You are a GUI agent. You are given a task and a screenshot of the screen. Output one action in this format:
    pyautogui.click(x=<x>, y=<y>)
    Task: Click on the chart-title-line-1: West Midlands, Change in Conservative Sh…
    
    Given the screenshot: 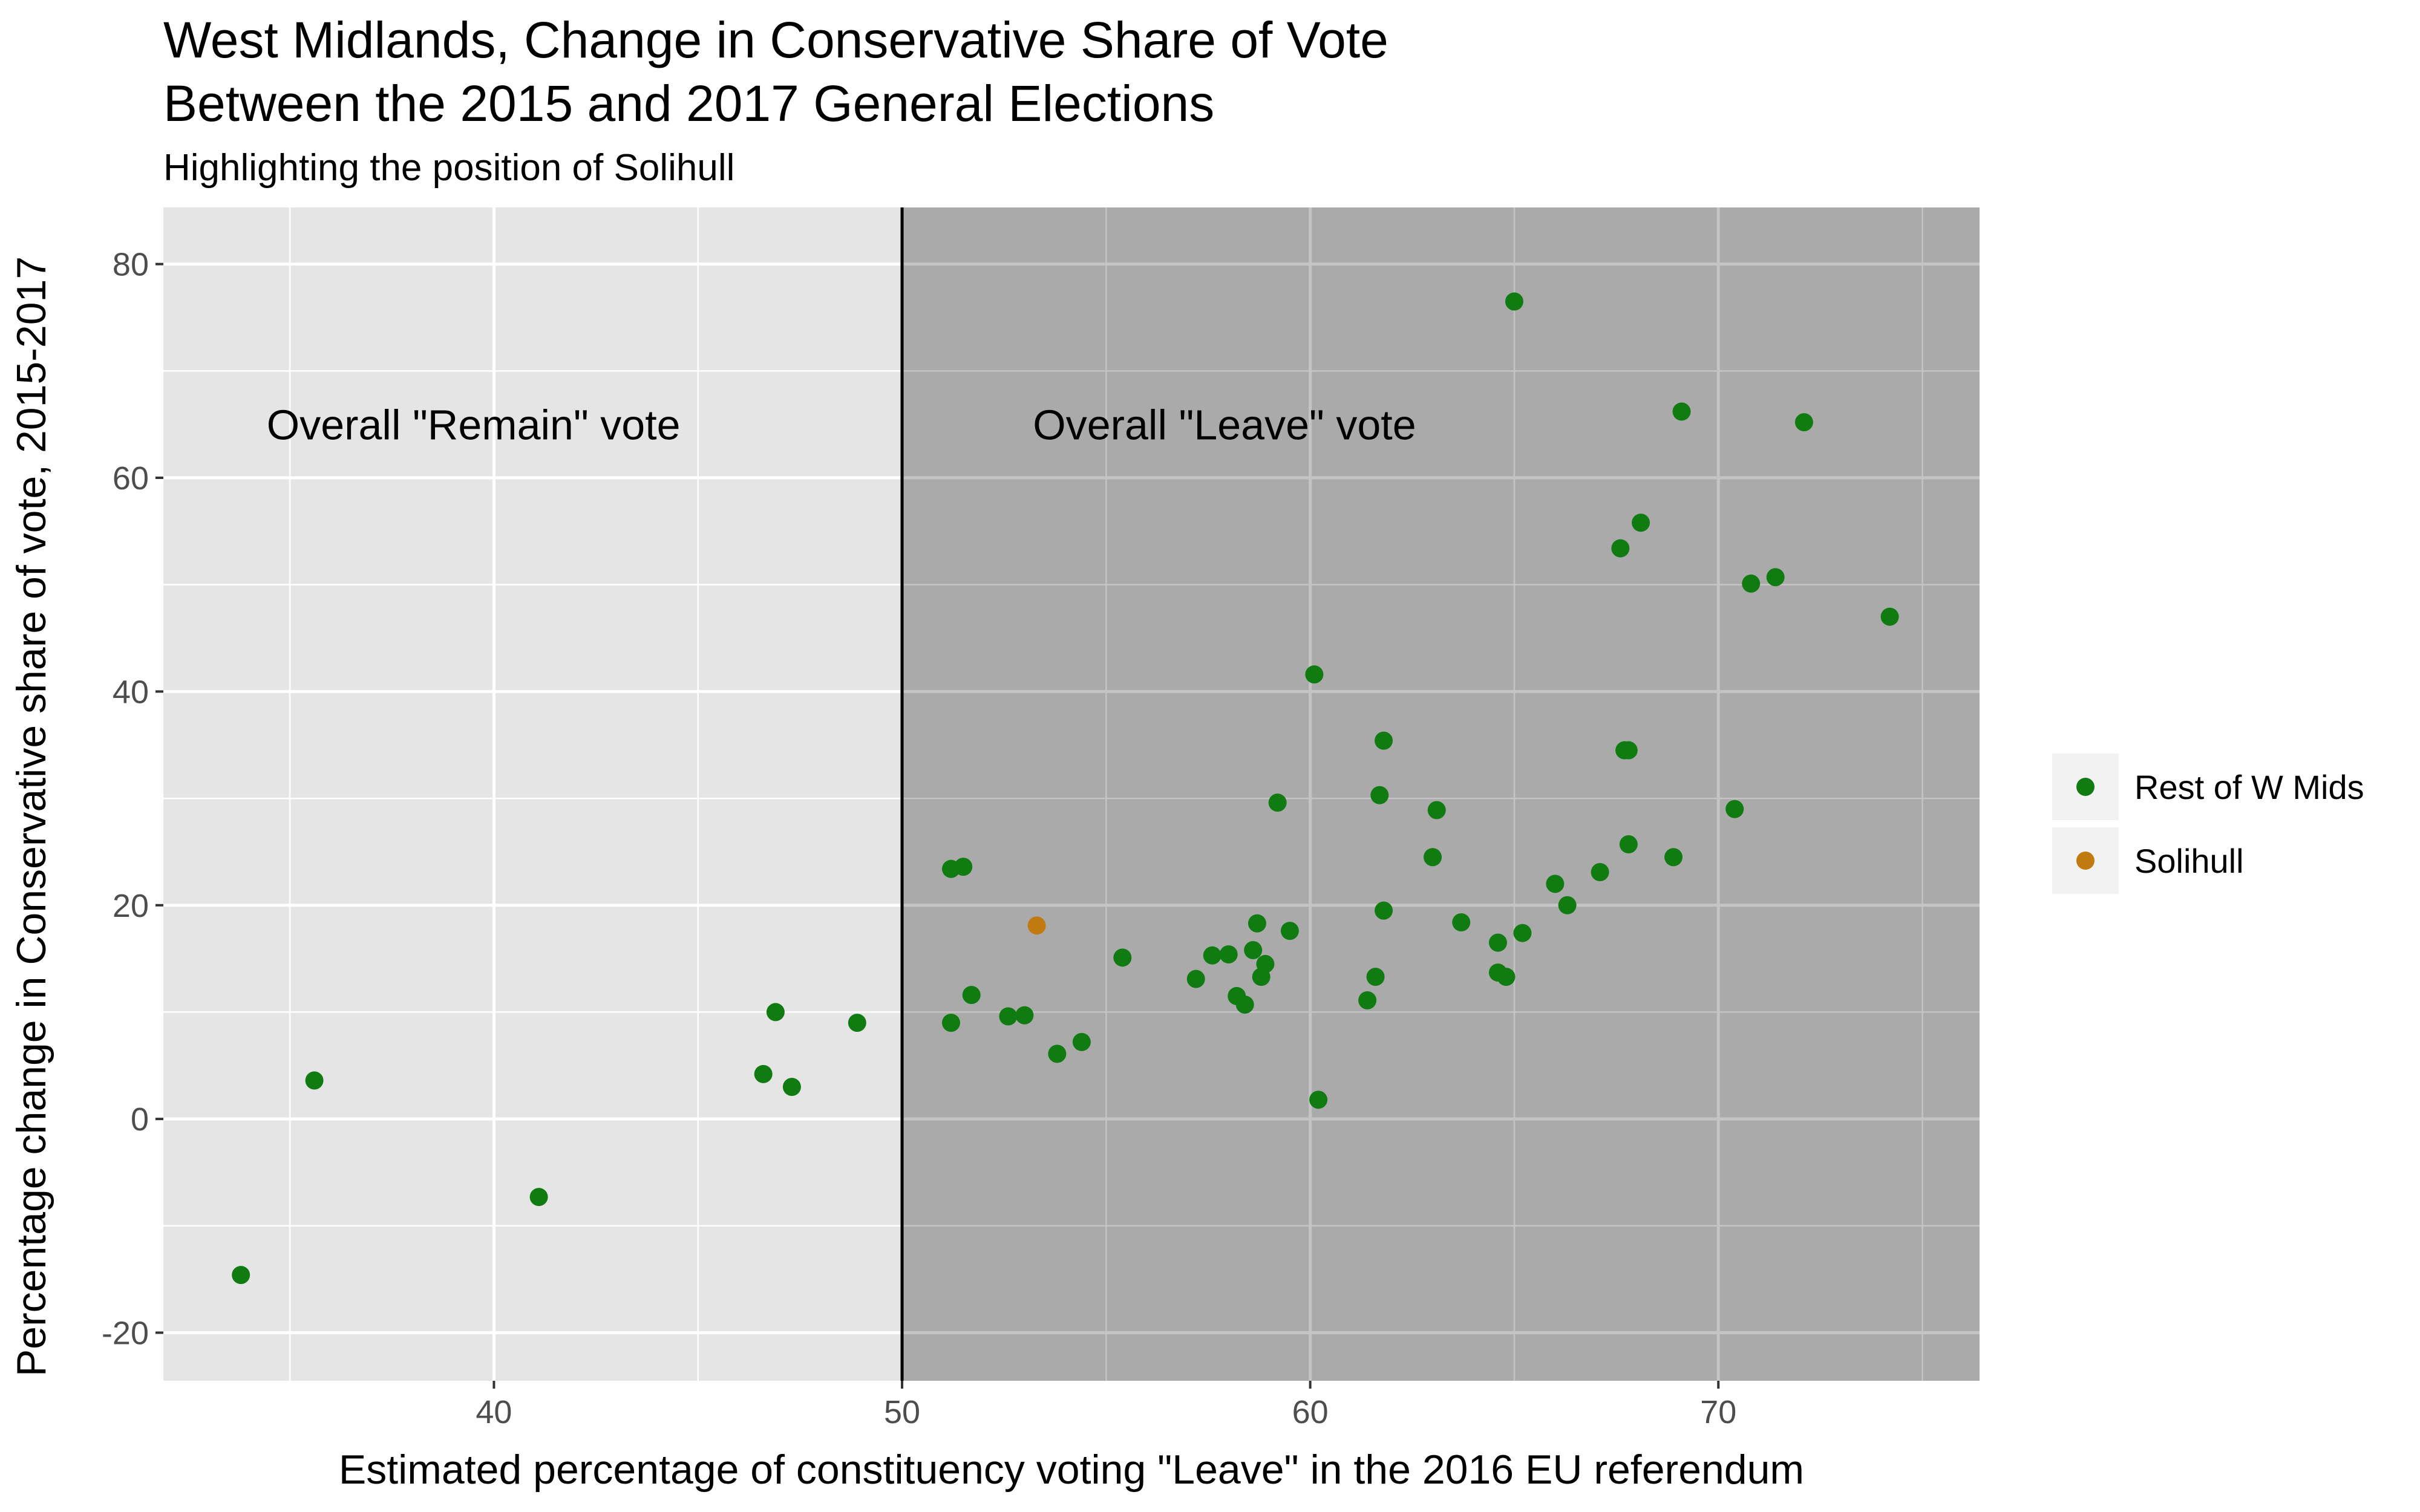 What is the action you would take?
    pyautogui.click(x=775, y=39)
    